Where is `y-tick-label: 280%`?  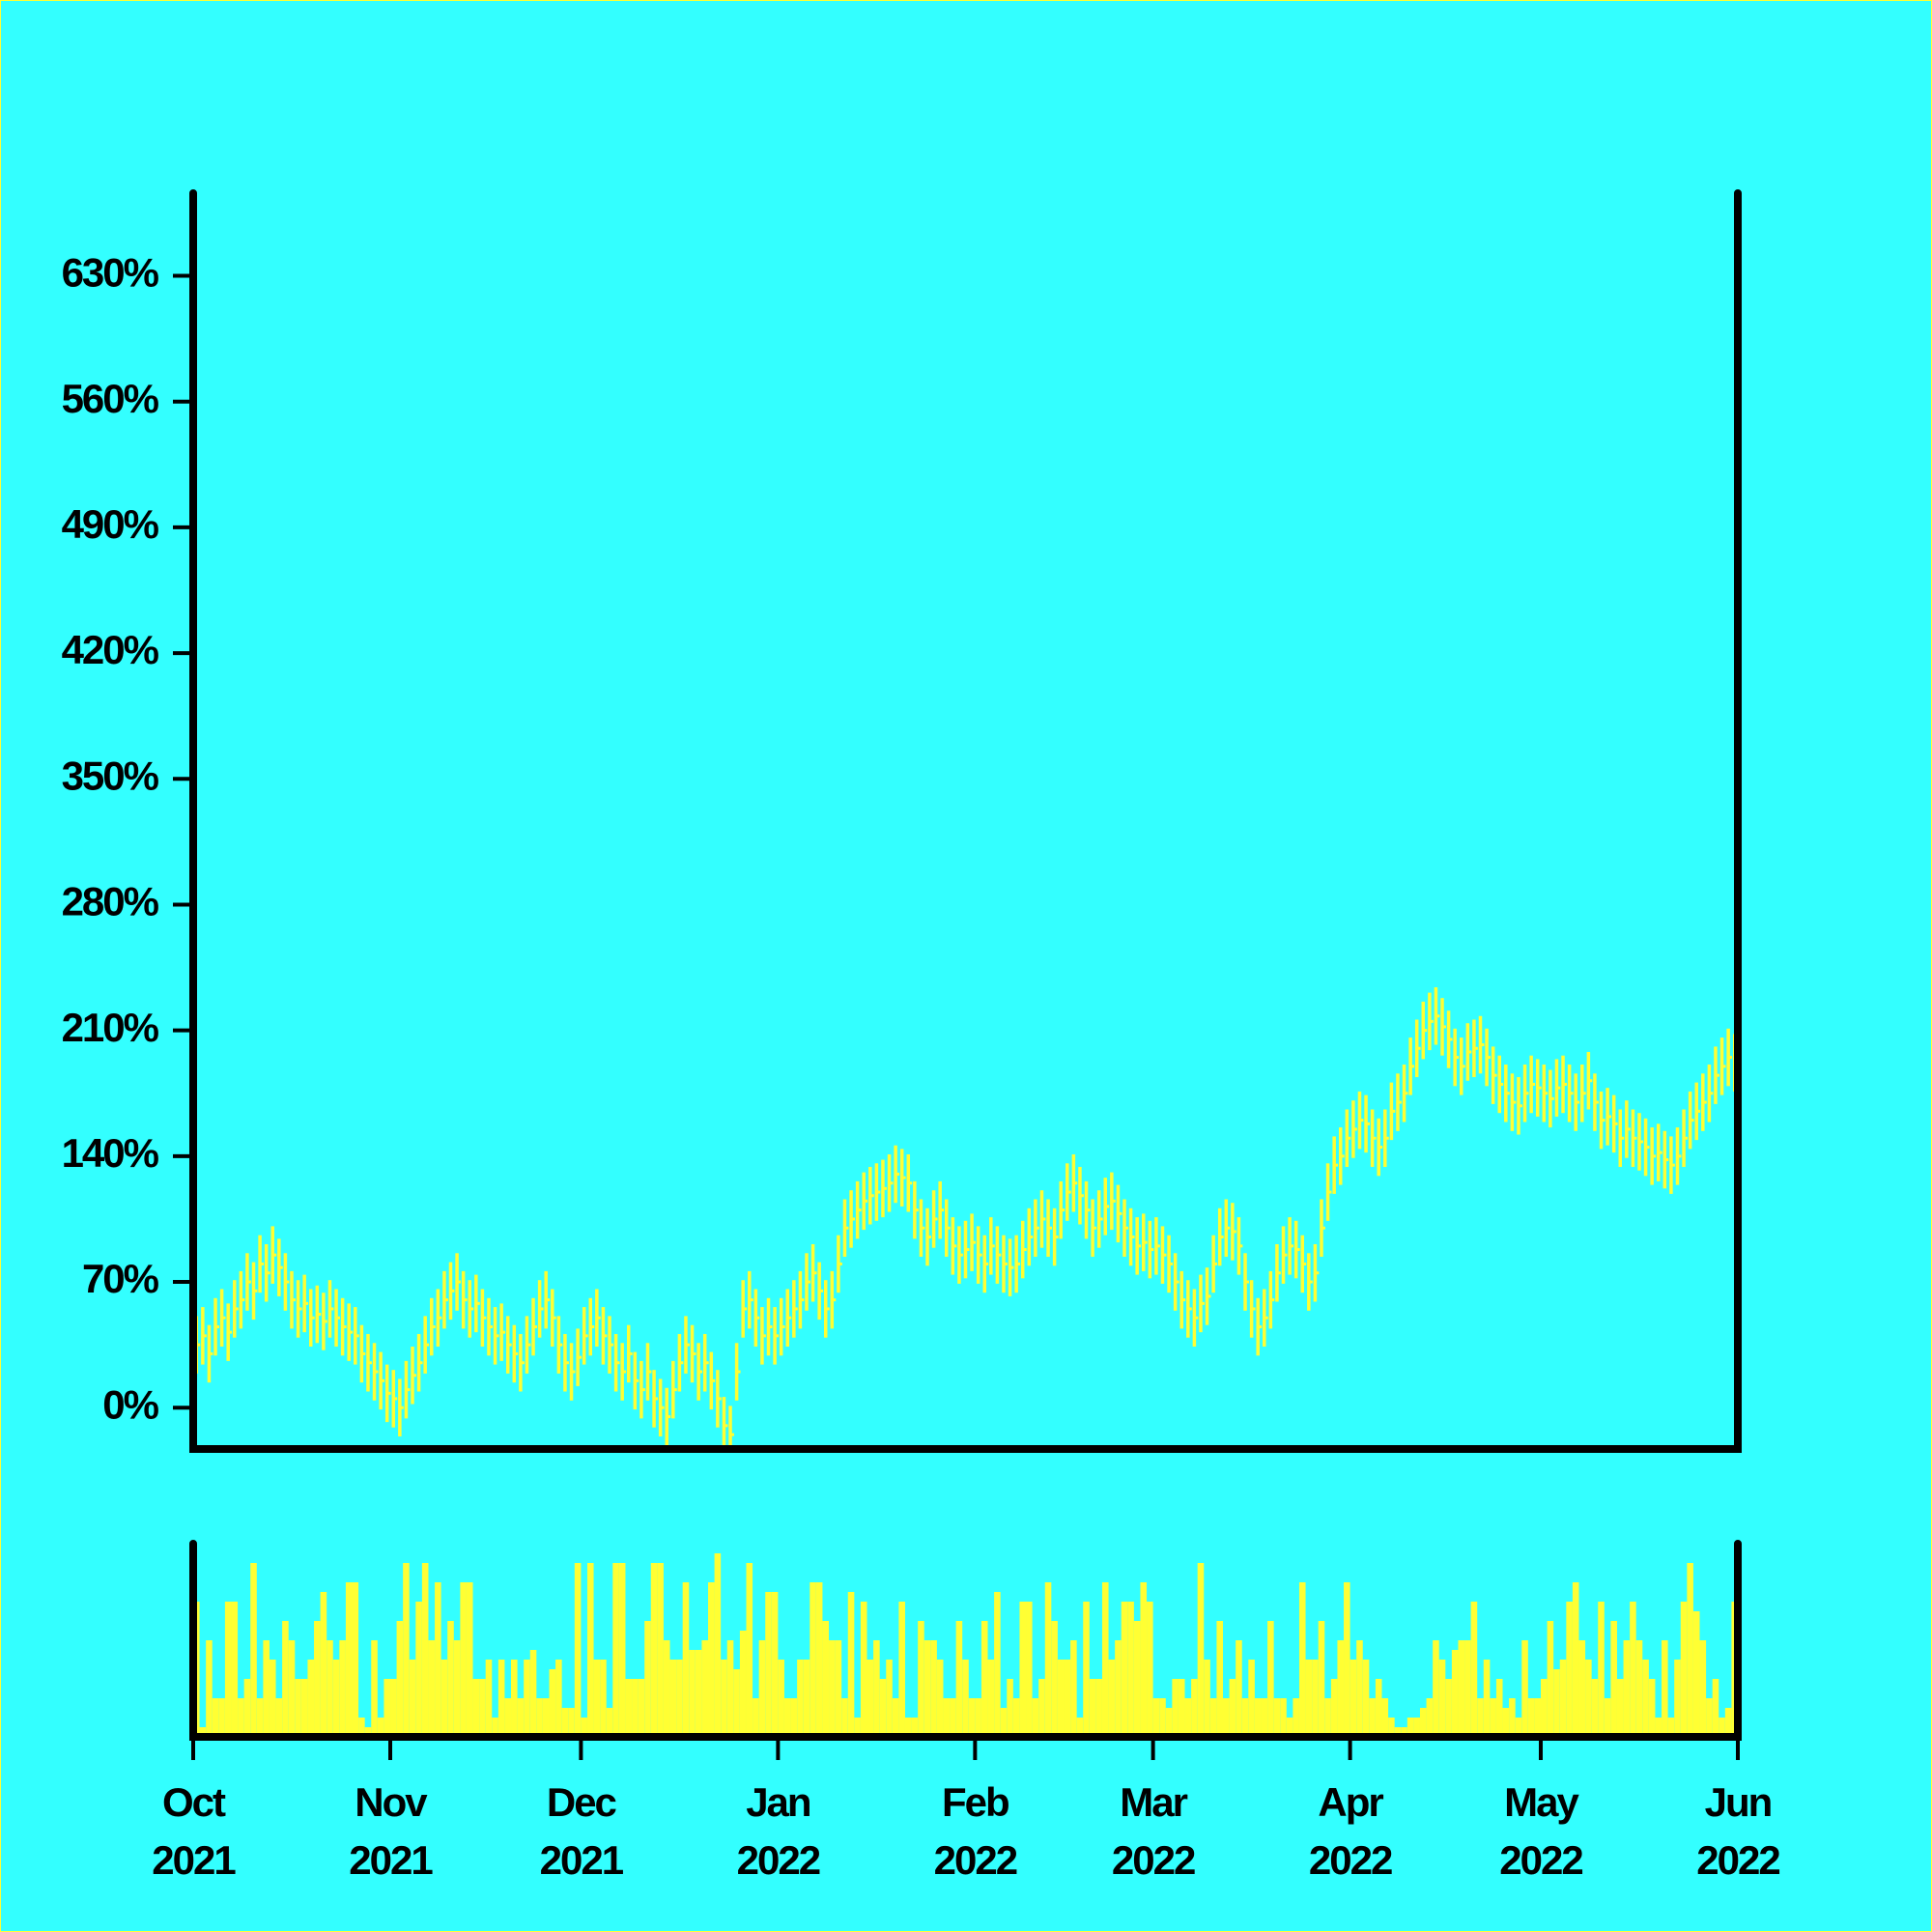
y-tick-label: 280% is located at coordinates (110, 901).